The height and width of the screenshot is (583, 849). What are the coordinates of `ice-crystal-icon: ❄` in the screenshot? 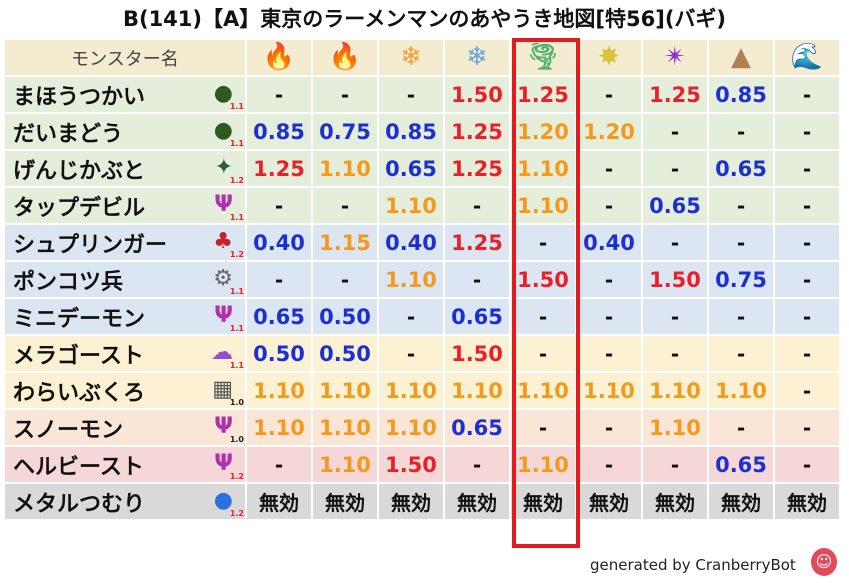 It's located at (411, 57).